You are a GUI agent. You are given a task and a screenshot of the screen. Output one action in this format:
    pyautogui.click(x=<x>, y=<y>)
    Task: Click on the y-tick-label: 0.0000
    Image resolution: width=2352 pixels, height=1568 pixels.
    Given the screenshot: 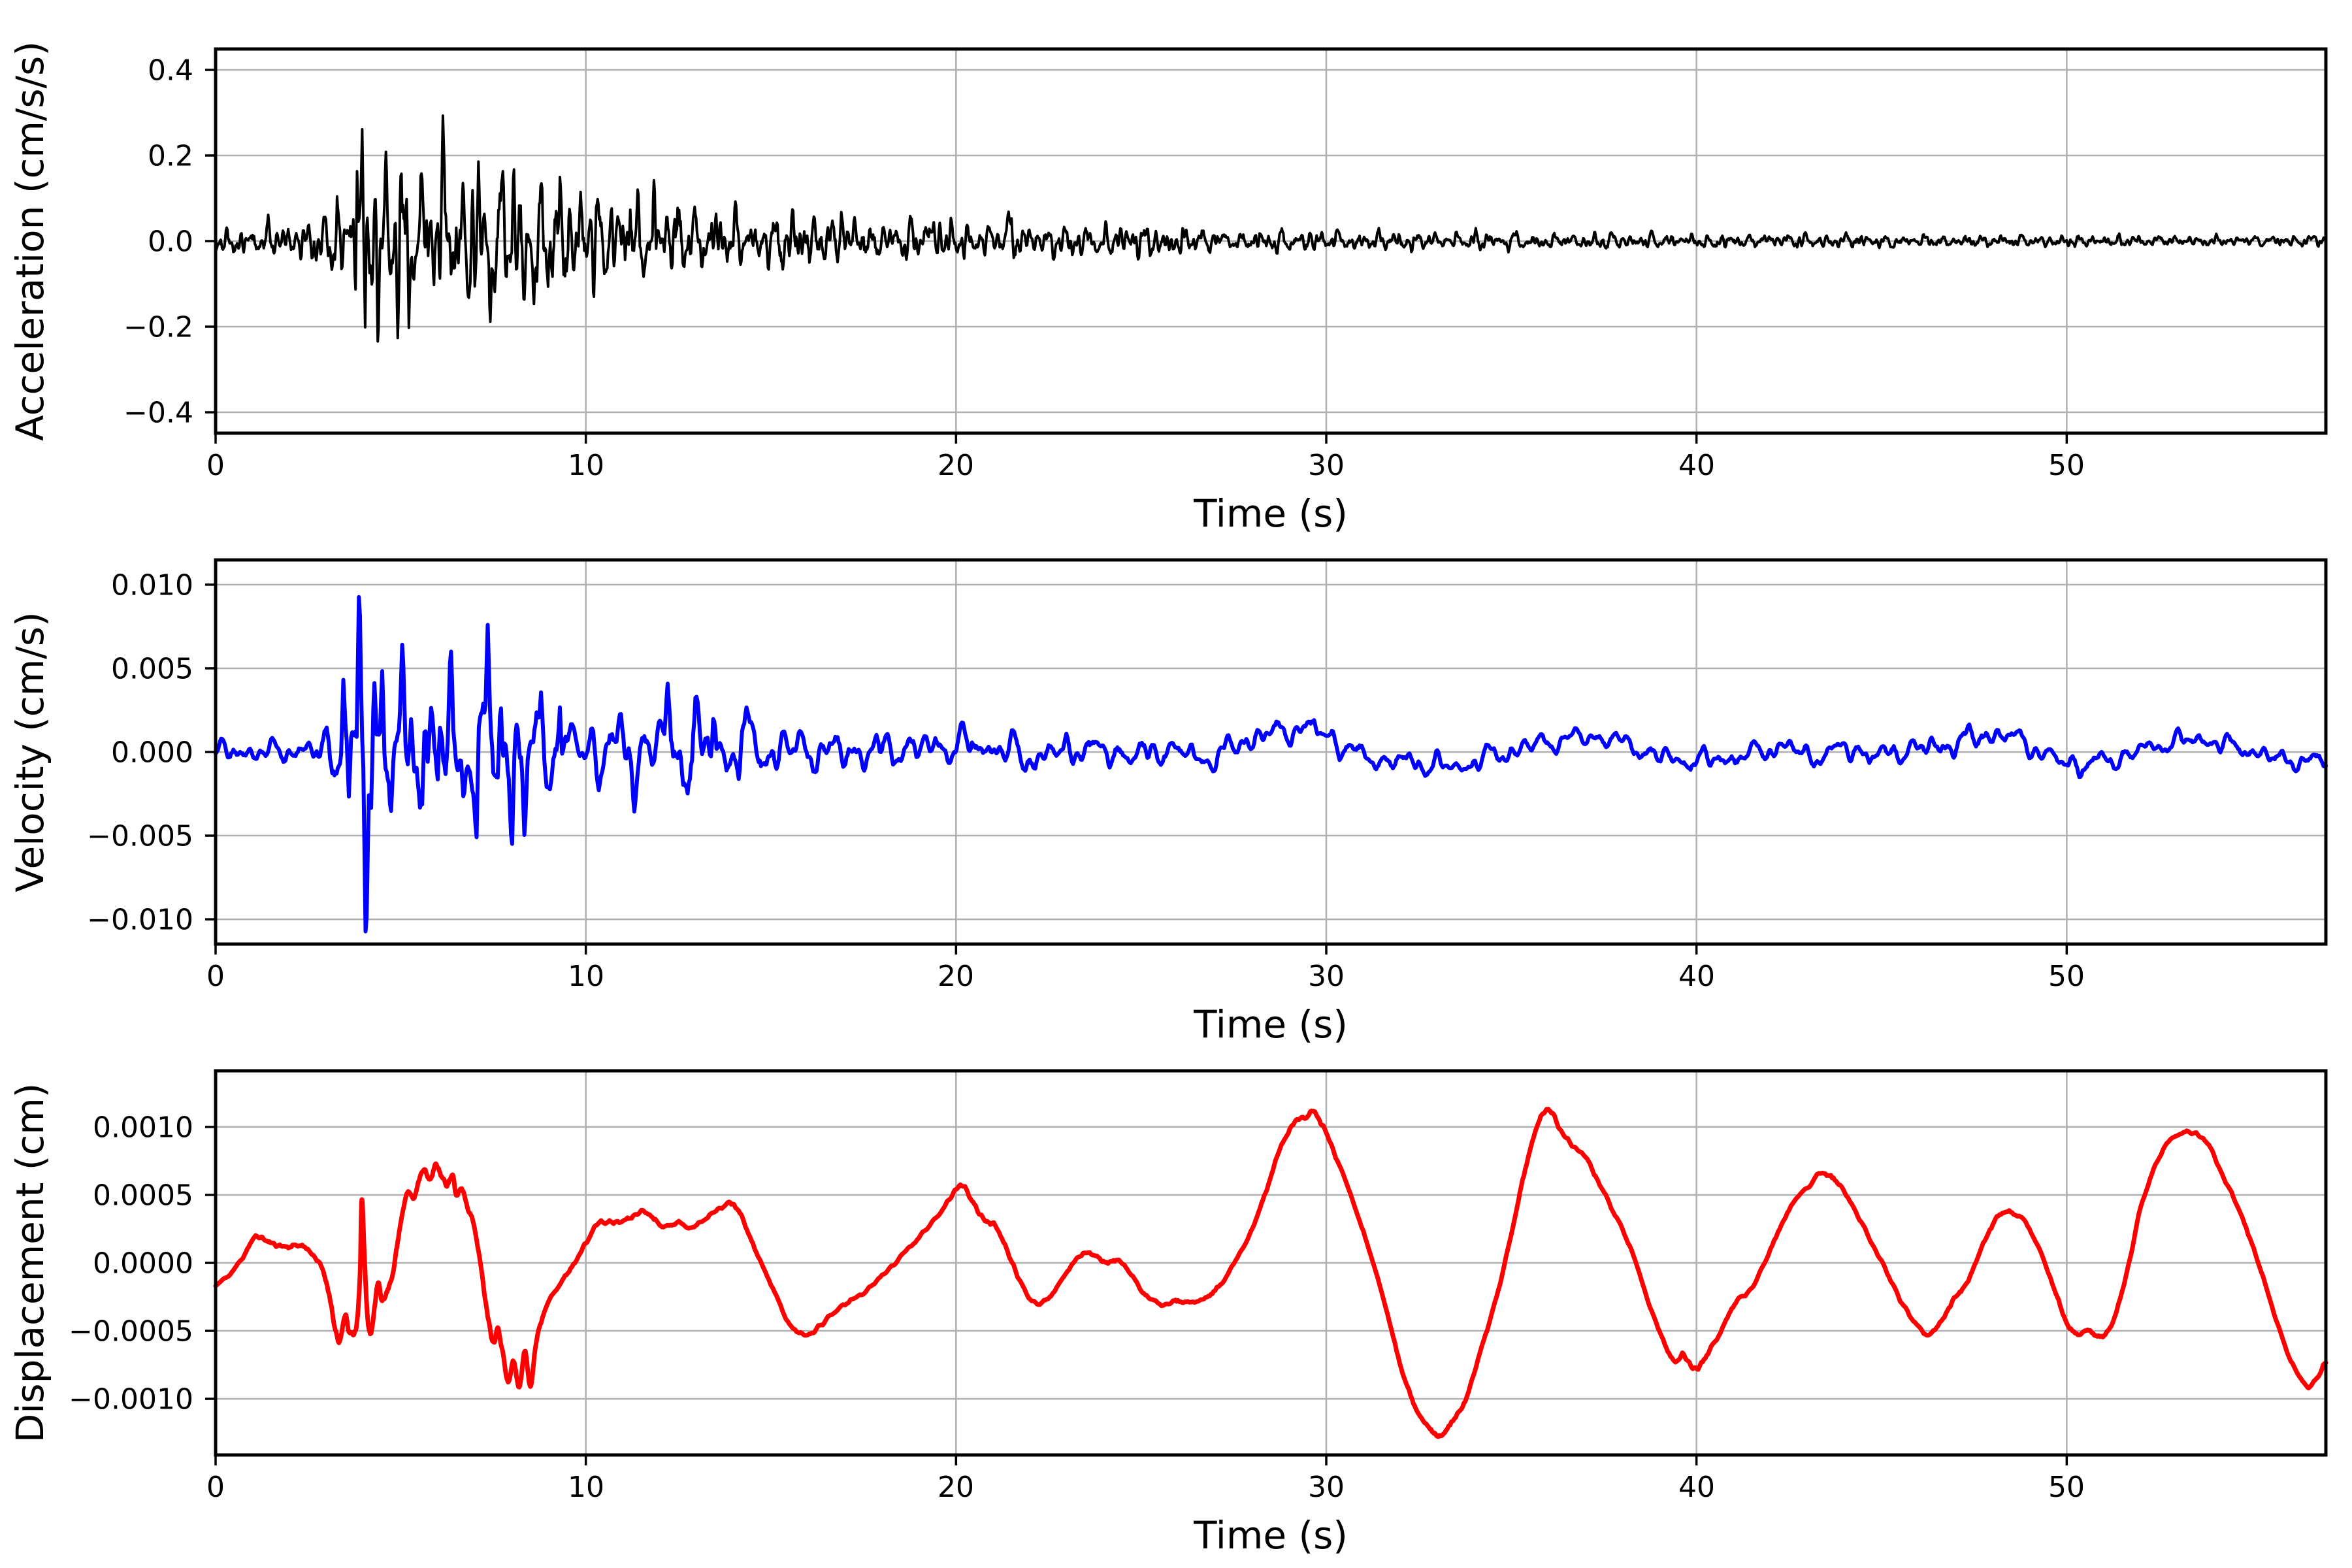 What is the action you would take?
    pyautogui.click(x=143, y=1263)
    